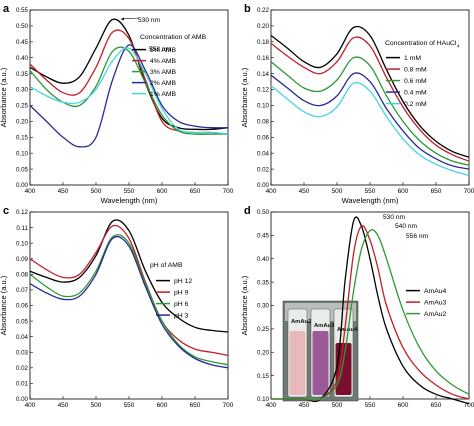  I want to click on legend-label-2: pH 6, so click(181, 304).